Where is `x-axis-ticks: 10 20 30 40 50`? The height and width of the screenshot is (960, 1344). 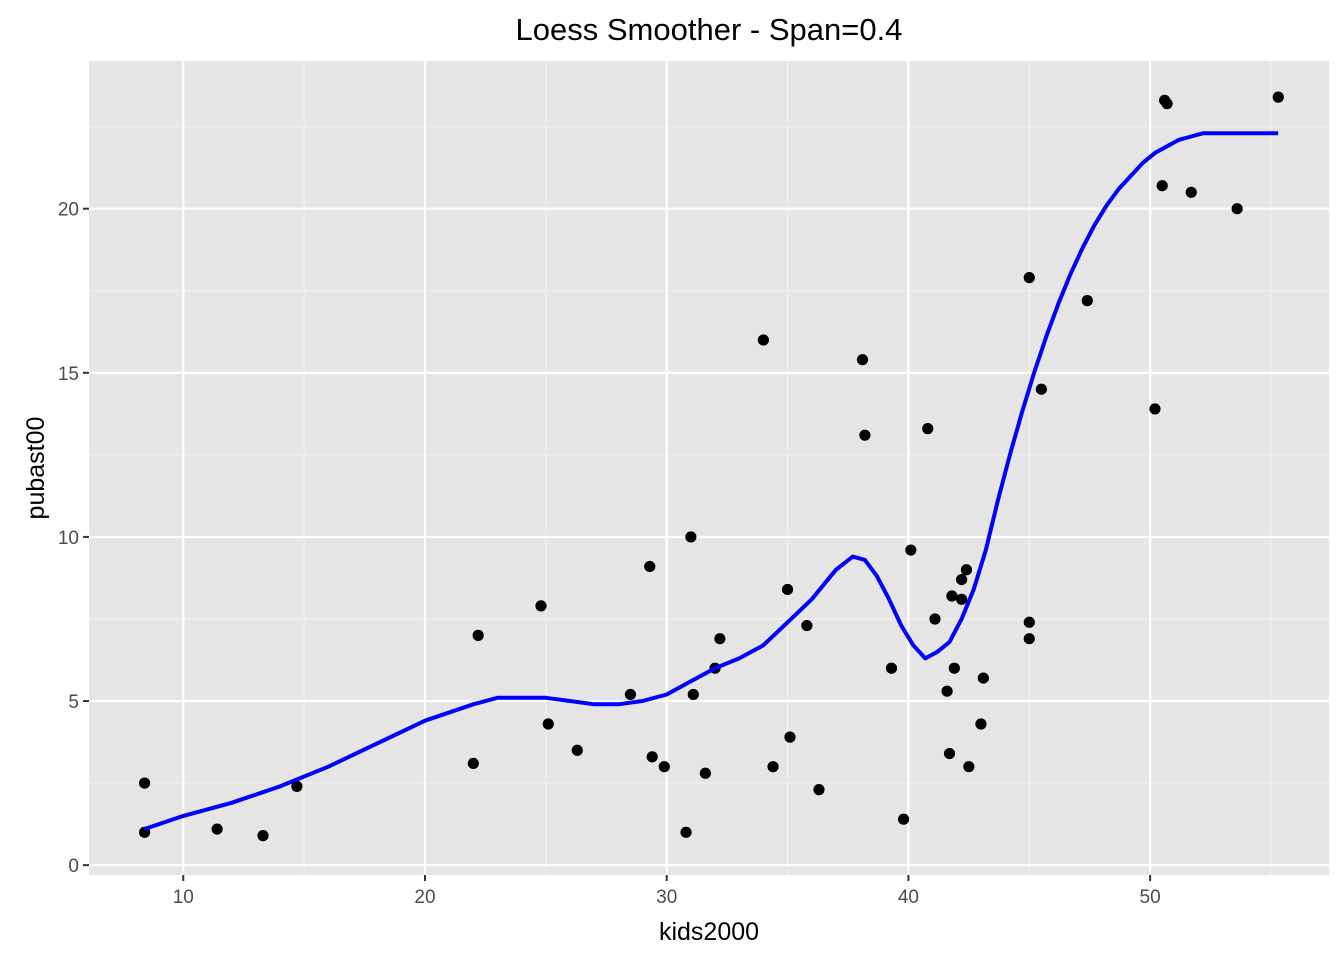 x-axis-ticks: 10 20 30 40 50 is located at coordinates (667, 891).